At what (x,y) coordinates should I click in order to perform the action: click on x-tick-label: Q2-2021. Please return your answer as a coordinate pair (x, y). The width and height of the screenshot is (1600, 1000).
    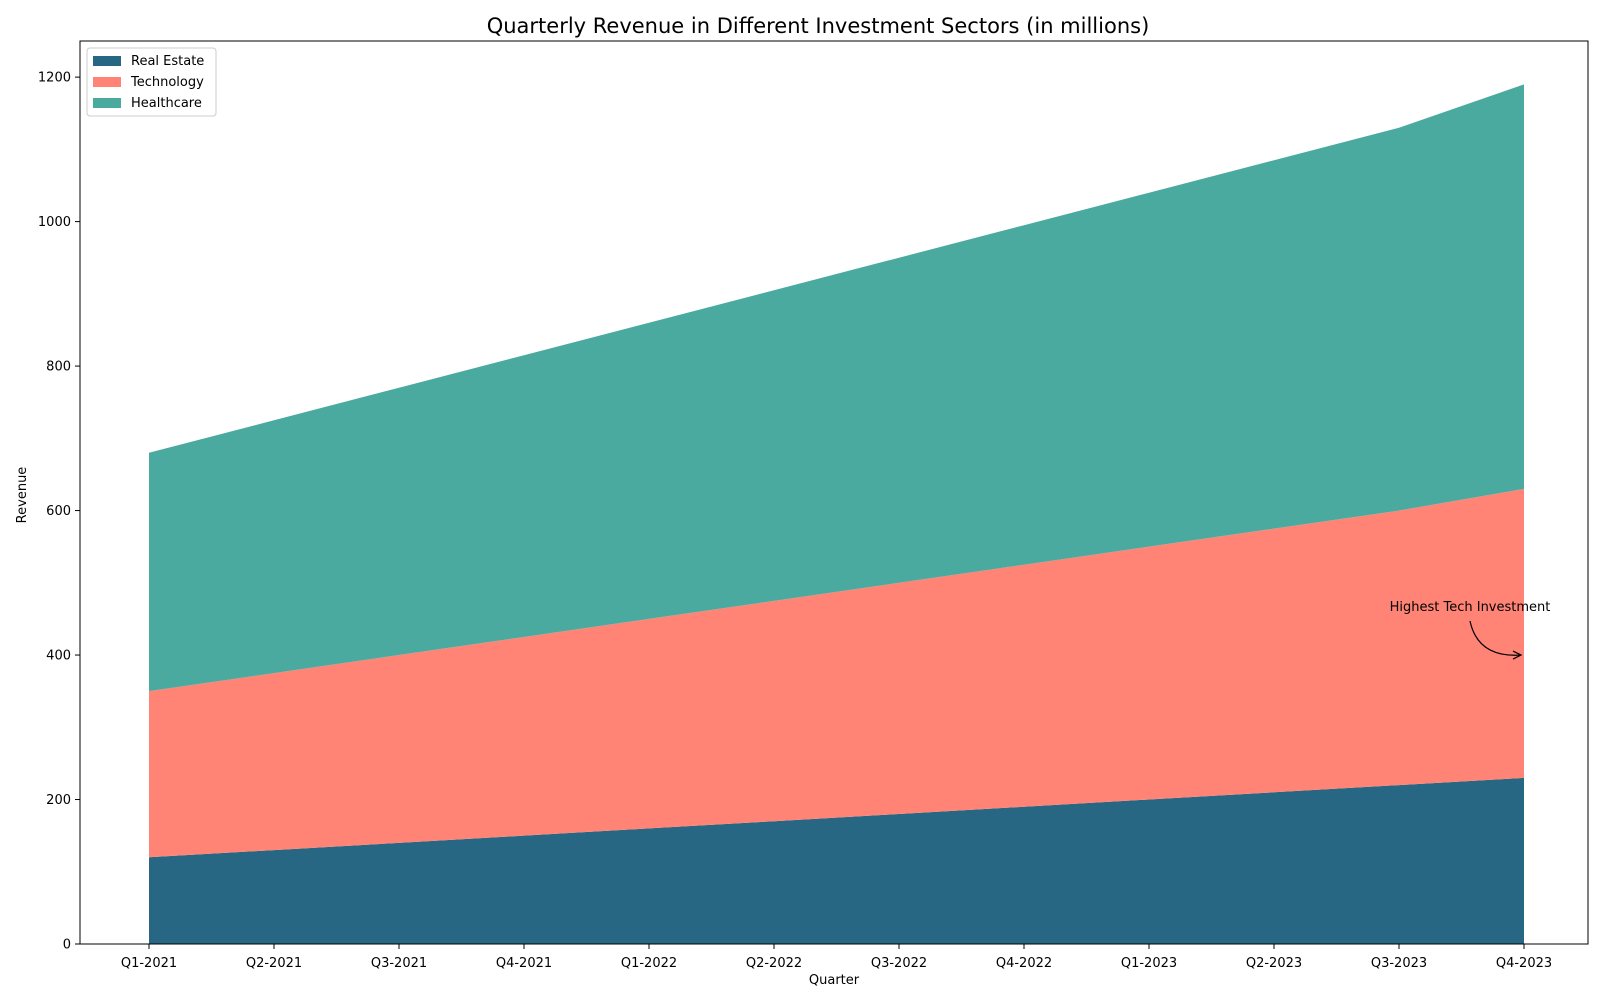
    Looking at the image, I should click on (274, 963).